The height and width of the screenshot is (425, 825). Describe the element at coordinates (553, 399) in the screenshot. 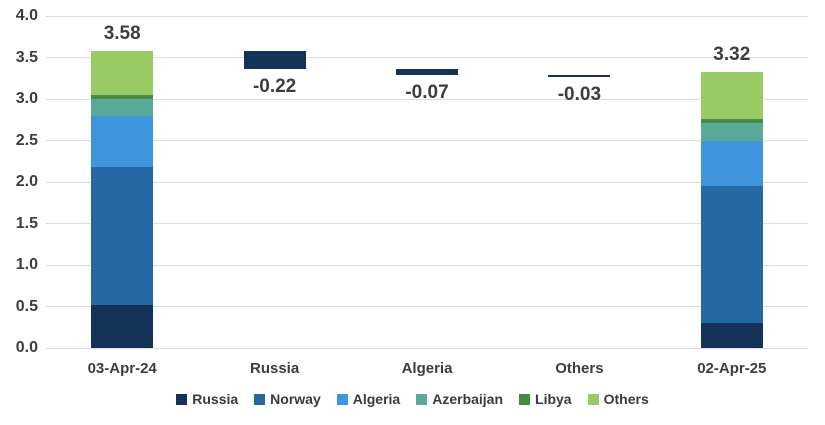

I see `legend-label: Libya` at that location.